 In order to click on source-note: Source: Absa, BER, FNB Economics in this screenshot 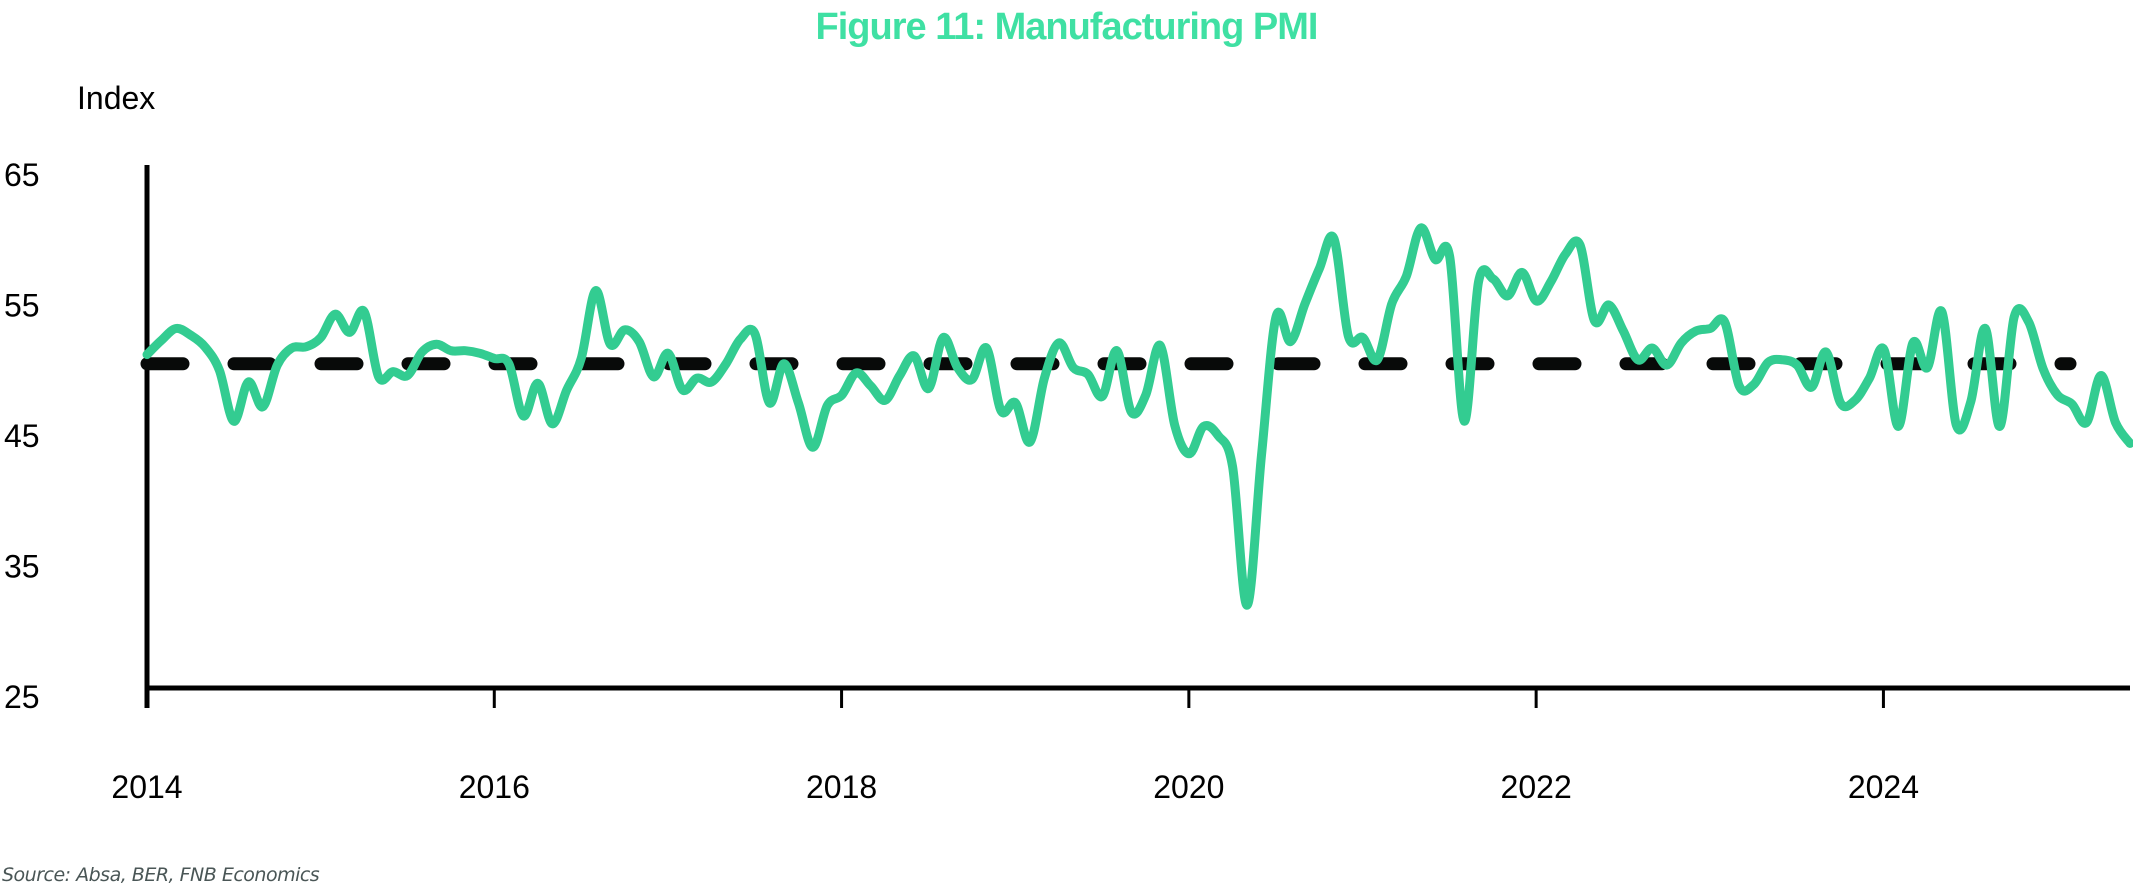, I will do `click(161, 875)`.